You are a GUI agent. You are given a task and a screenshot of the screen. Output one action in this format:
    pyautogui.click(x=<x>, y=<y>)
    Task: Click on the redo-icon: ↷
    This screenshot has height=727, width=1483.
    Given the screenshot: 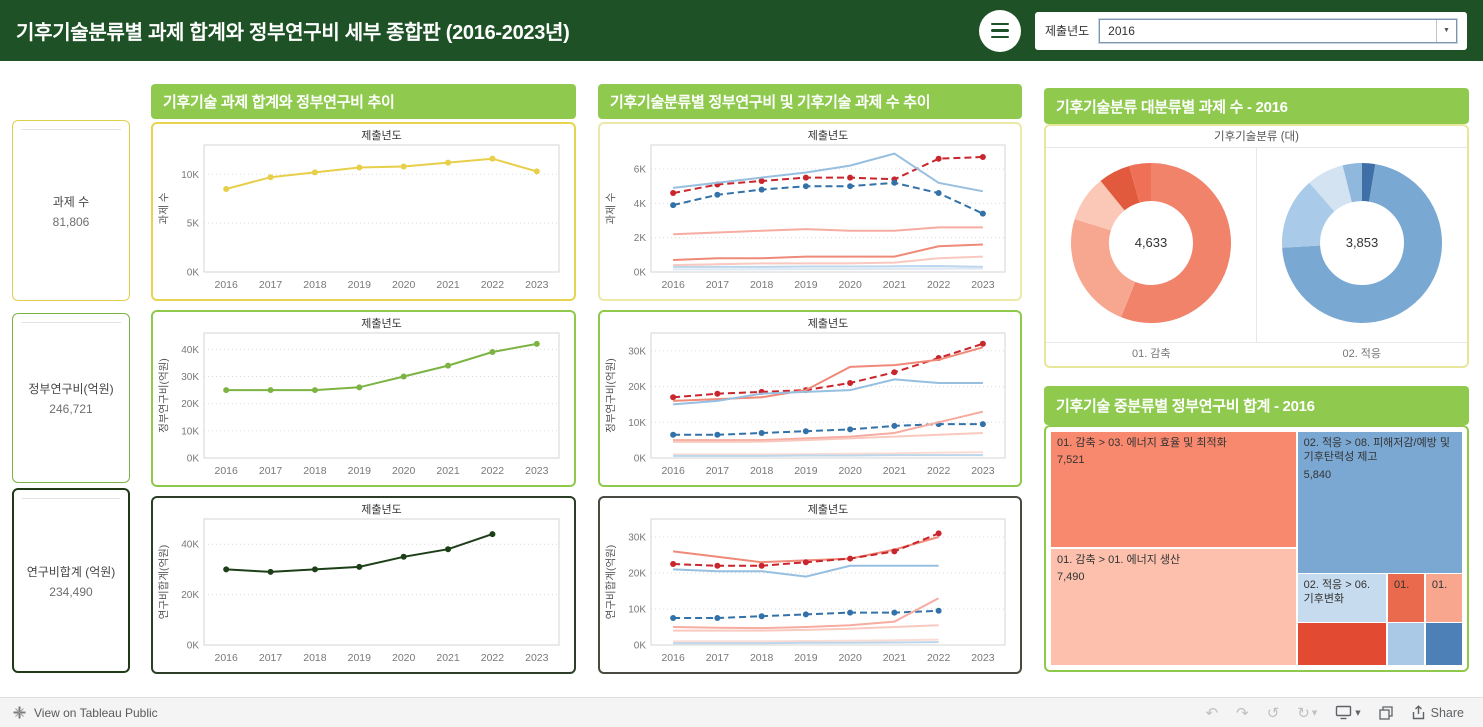 What is the action you would take?
    pyautogui.click(x=1242, y=712)
    